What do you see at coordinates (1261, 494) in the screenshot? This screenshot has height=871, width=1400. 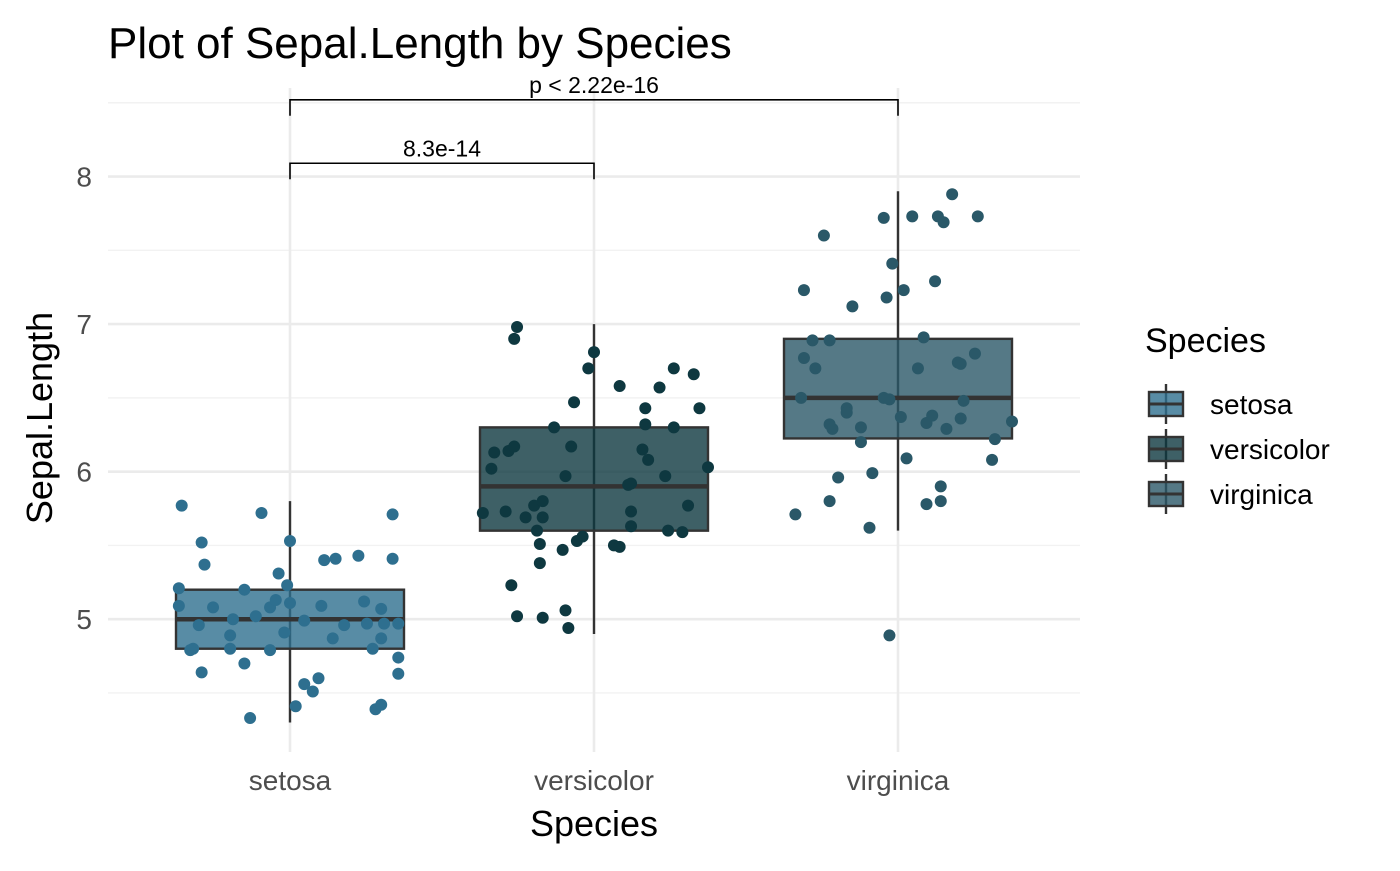 I see `legend-label: virginica` at bounding box center [1261, 494].